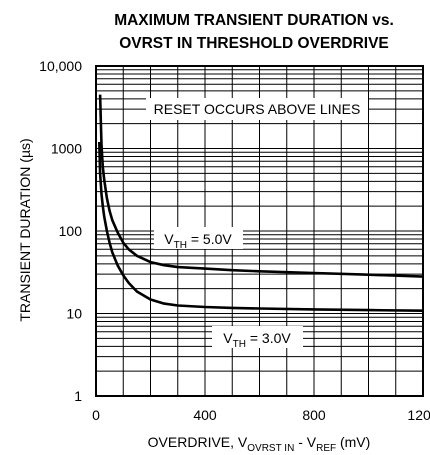 Image resolution: width=430 pixels, height=455 pixels. I want to click on y-tick-label: 100, so click(71, 231).